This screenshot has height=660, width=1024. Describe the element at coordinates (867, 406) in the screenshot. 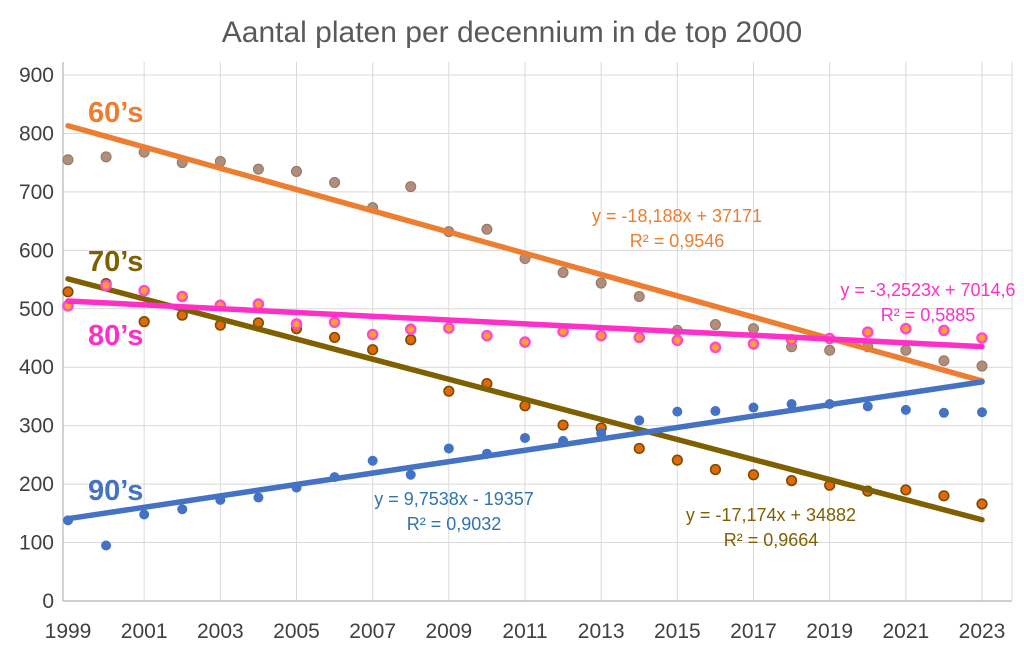

I see `point-90s-2020` at that location.